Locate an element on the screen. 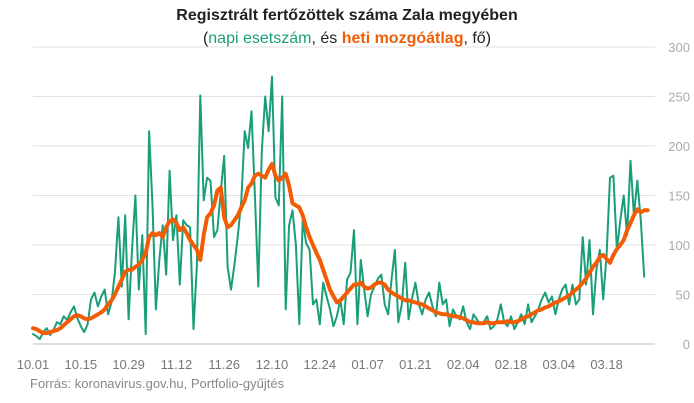 The width and height of the screenshot is (694, 403). subtitle-sep1: , és is located at coordinates (326, 38).